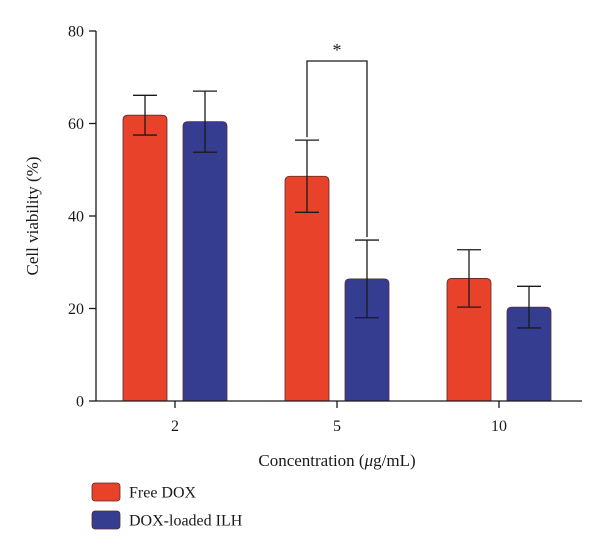  I want to click on x-axis-title: Concentration (μg/mL), so click(336, 460).